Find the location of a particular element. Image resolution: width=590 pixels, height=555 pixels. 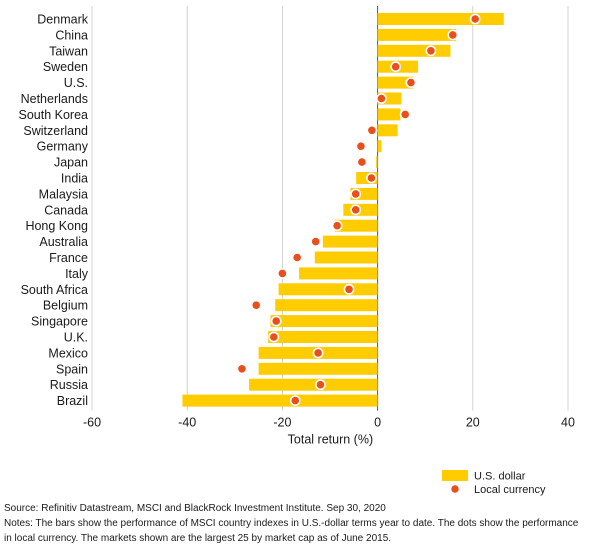

dot-mexico is located at coordinates (318, 353).